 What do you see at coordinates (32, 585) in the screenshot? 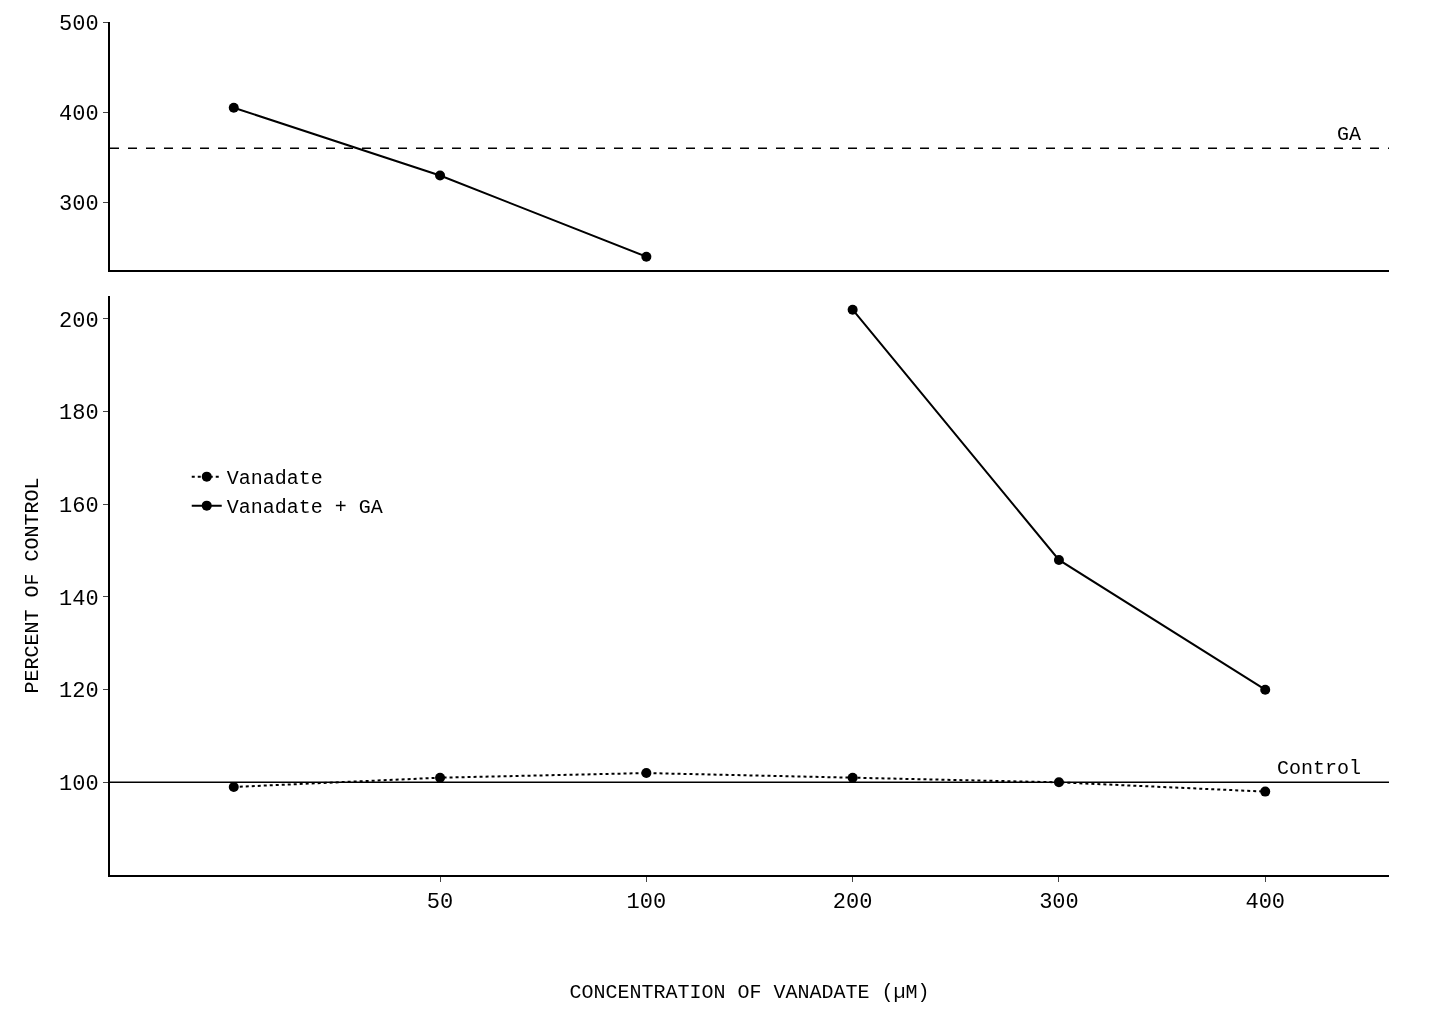
I see `y-axis-title: PERCENT OF CONTROL` at bounding box center [32, 585].